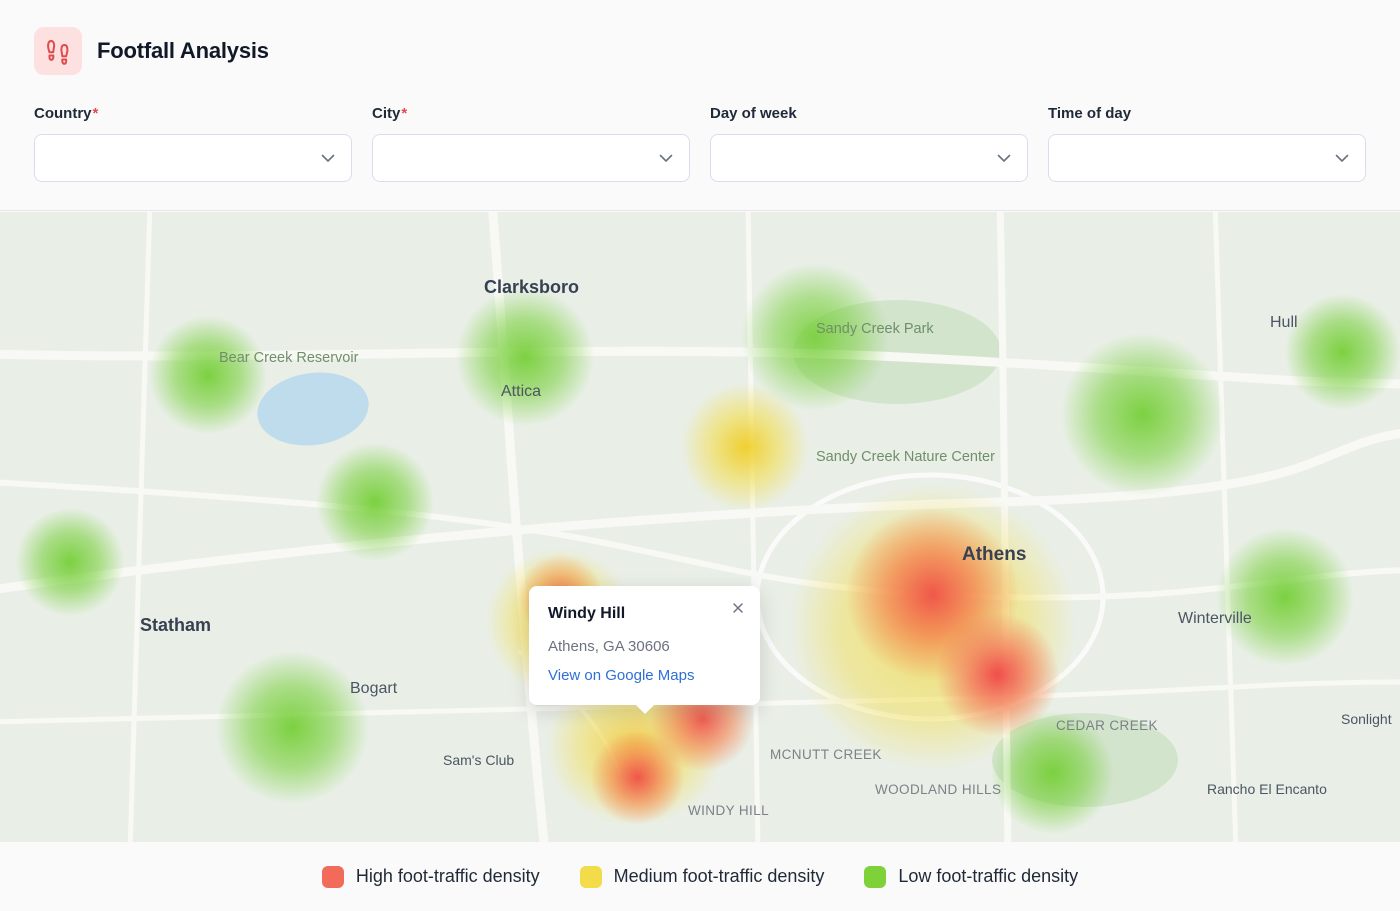  I want to click on place-label-hull: Hull, so click(1284, 322).